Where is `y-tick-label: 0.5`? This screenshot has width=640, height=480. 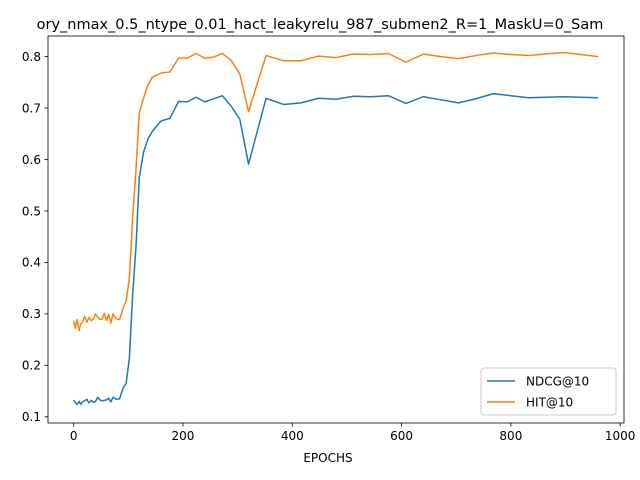
y-tick-label: 0.5 is located at coordinates (31, 211).